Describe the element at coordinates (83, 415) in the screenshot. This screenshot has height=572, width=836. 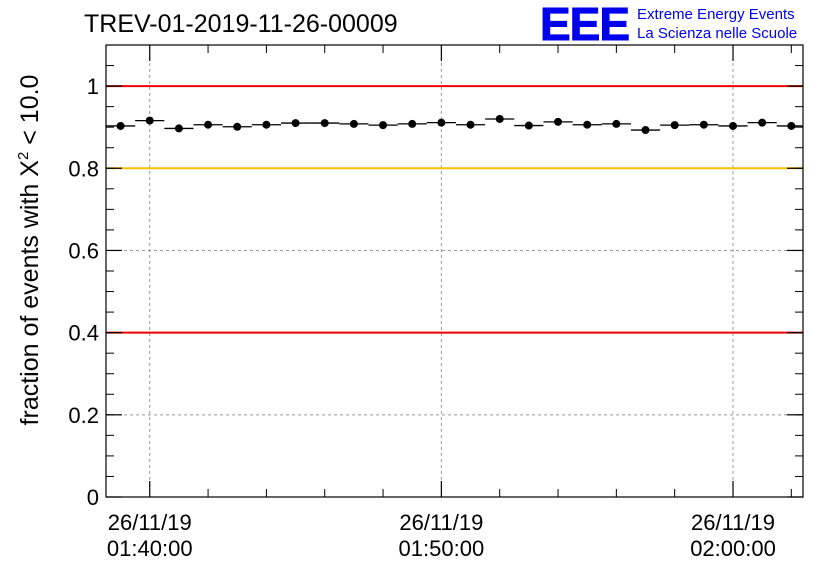
I see `y-tick-label: 0.2` at that location.